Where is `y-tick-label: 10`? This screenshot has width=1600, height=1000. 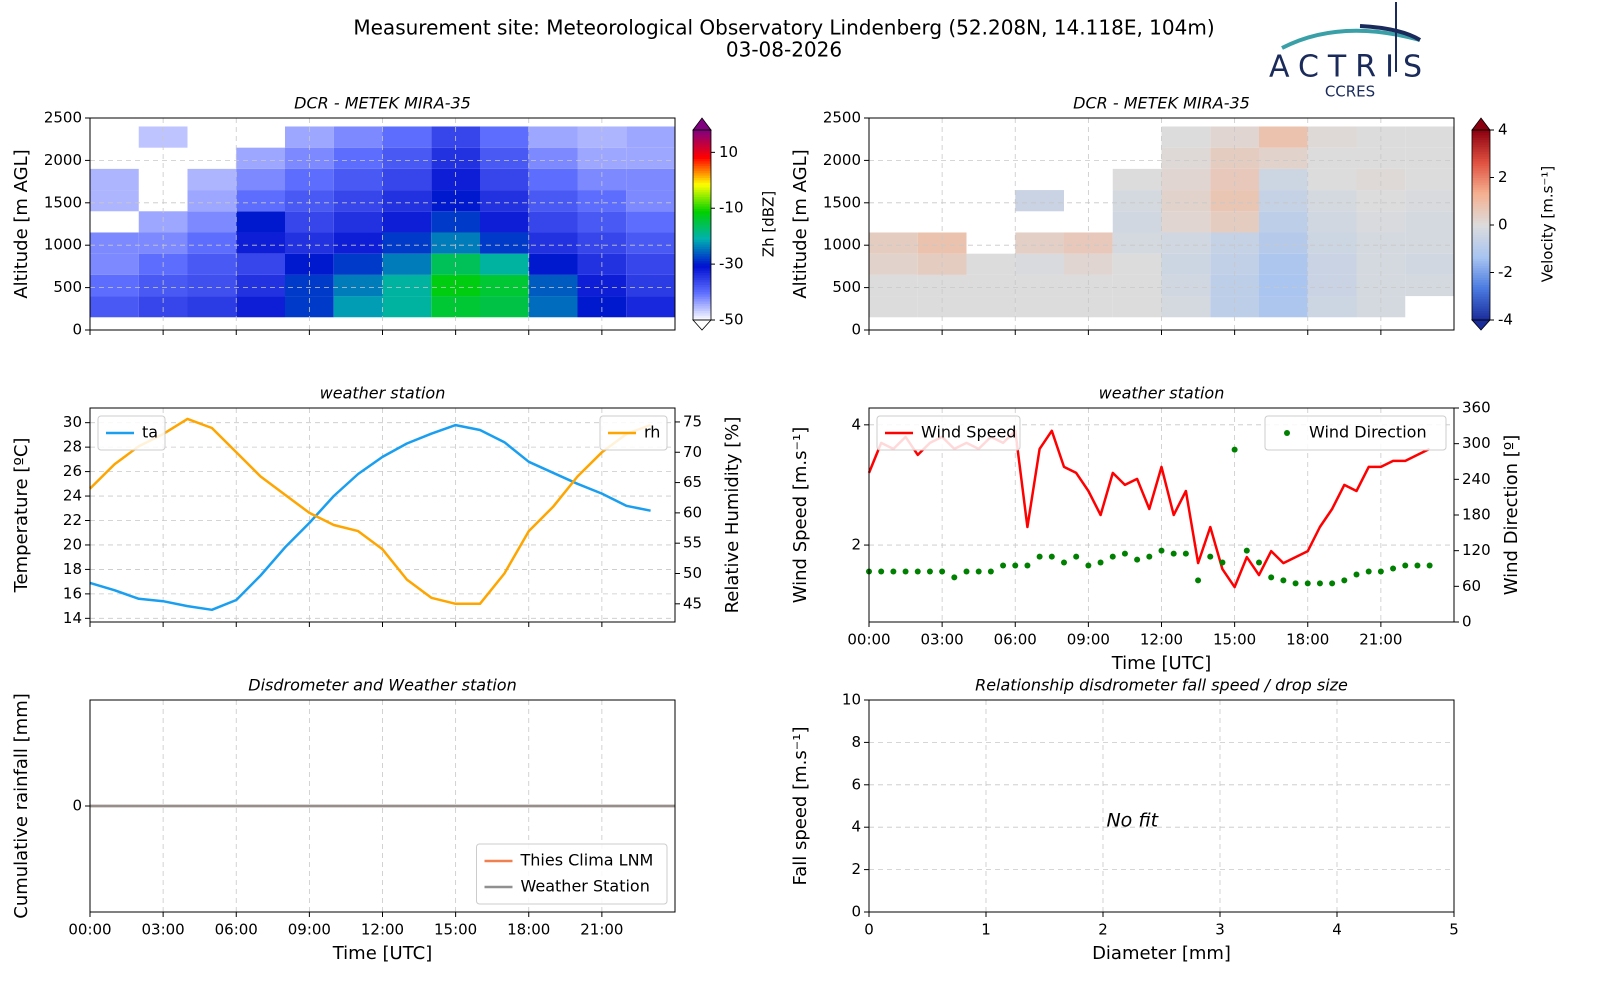
y-tick-label: 10 is located at coordinates (851, 700).